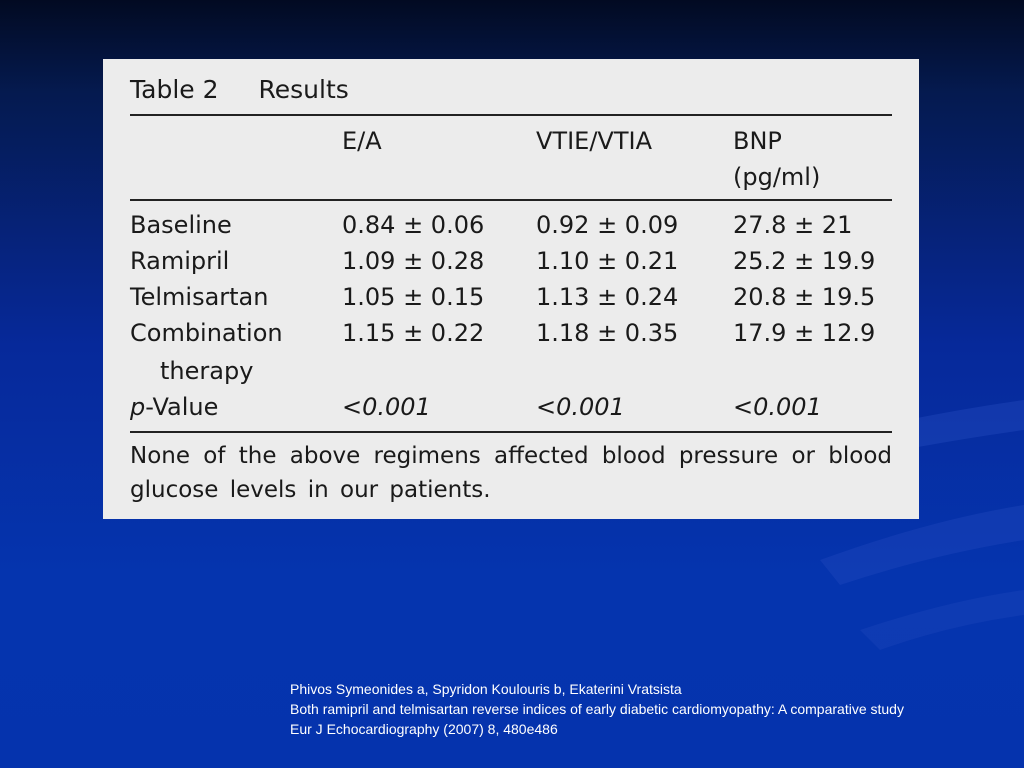 This screenshot has width=1024, height=768. What do you see at coordinates (607, 297) in the screenshot?
I see `table-cell: 1.13 ± 0.24` at bounding box center [607, 297].